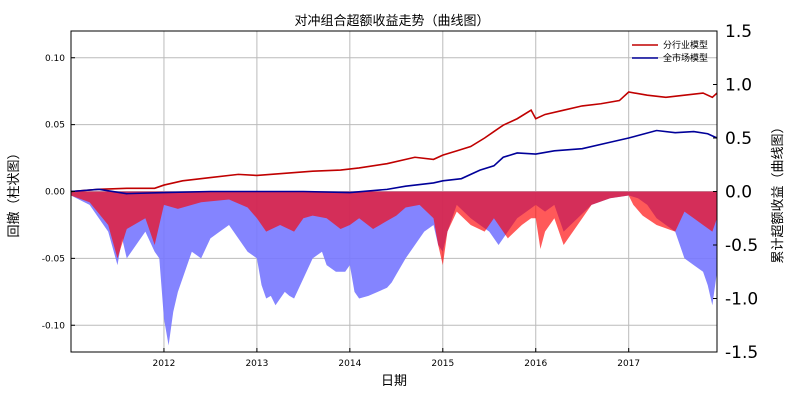 Image resolution: width=800 pixels, height=408 pixels. What do you see at coordinates (778, 191) in the screenshot?
I see `right-y-axis-label: 累计超额收益（曲线图）` at bounding box center [778, 191].